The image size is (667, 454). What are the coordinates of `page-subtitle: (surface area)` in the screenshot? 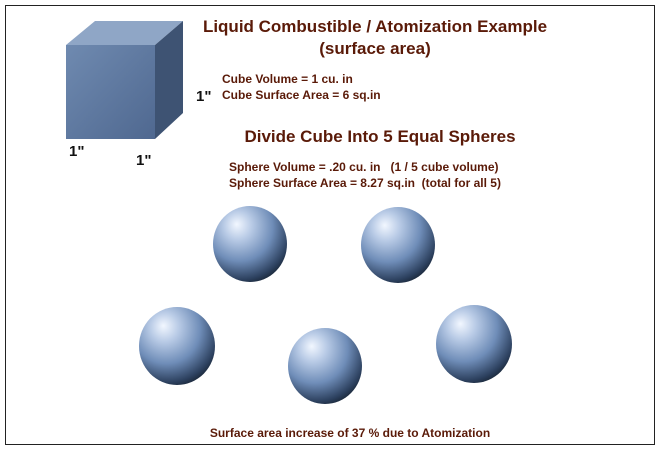 It's located at (375, 48).